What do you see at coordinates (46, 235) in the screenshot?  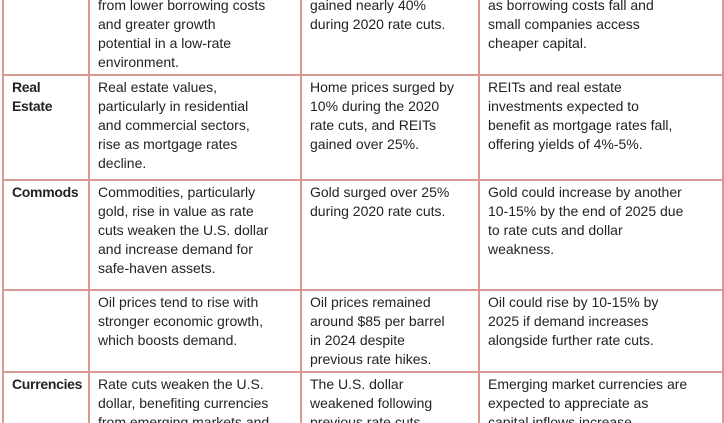 I see `asset-label-cell: Commods` at bounding box center [46, 235].